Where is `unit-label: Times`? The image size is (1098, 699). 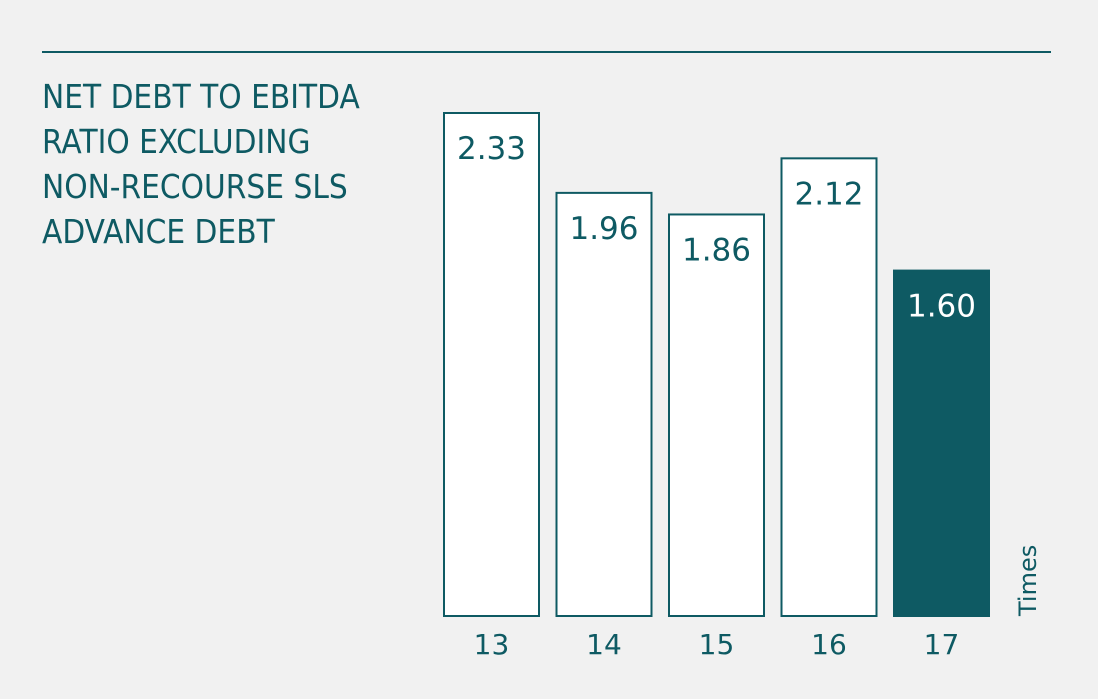
unit-label: Times is located at coordinates (1028, 581).